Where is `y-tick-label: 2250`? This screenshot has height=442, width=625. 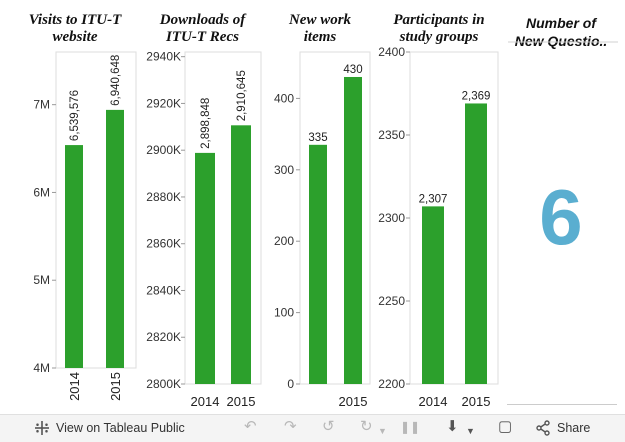
y-tick-label: 2250 is located at coordinates (391, 301).